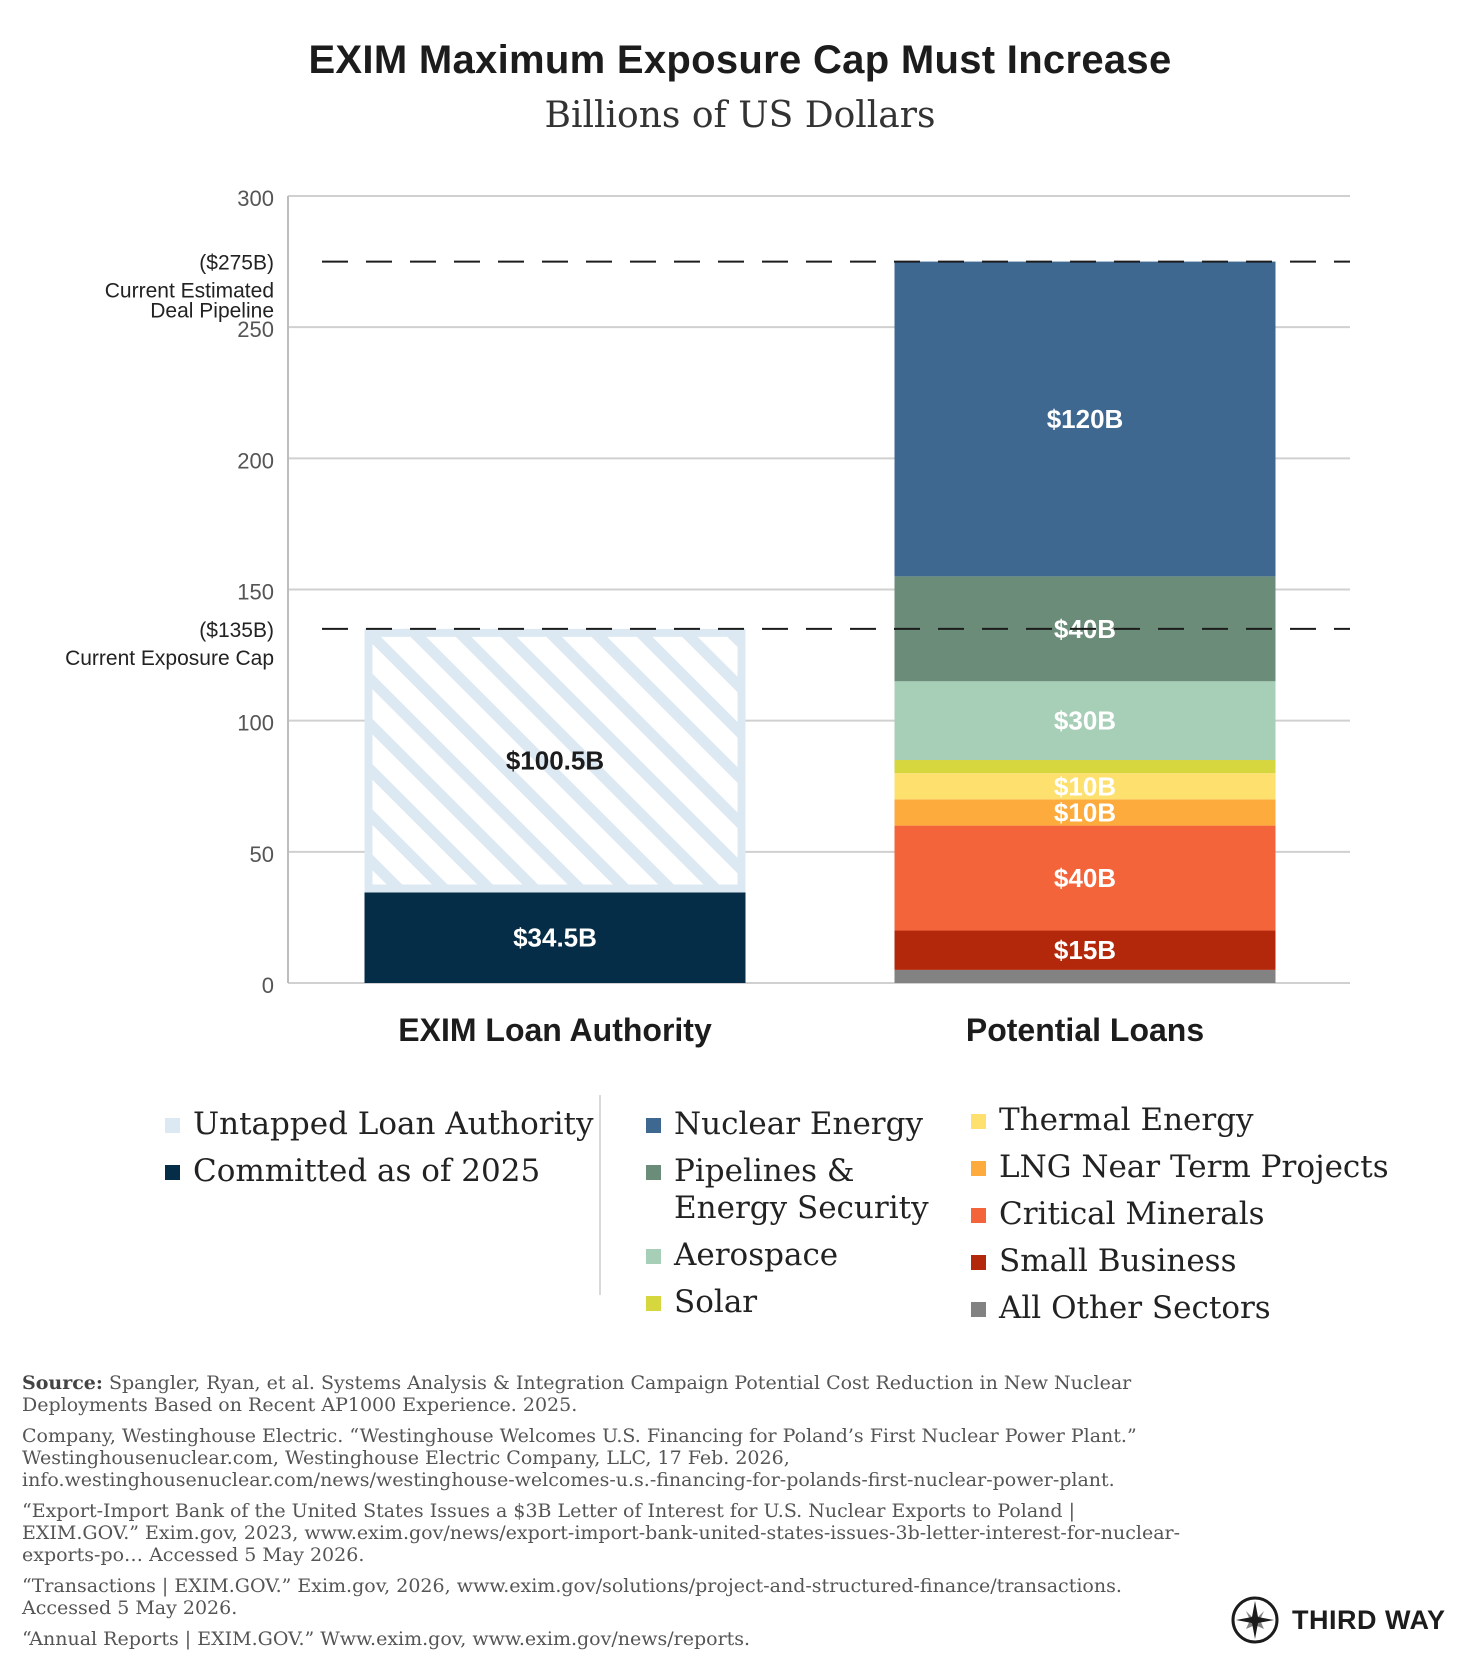  What do you see at coordinates (1194, 1167) in the screenshot?
I see `legend-label: LNG Near Term Projects` at bounding box center [1194, 1167].